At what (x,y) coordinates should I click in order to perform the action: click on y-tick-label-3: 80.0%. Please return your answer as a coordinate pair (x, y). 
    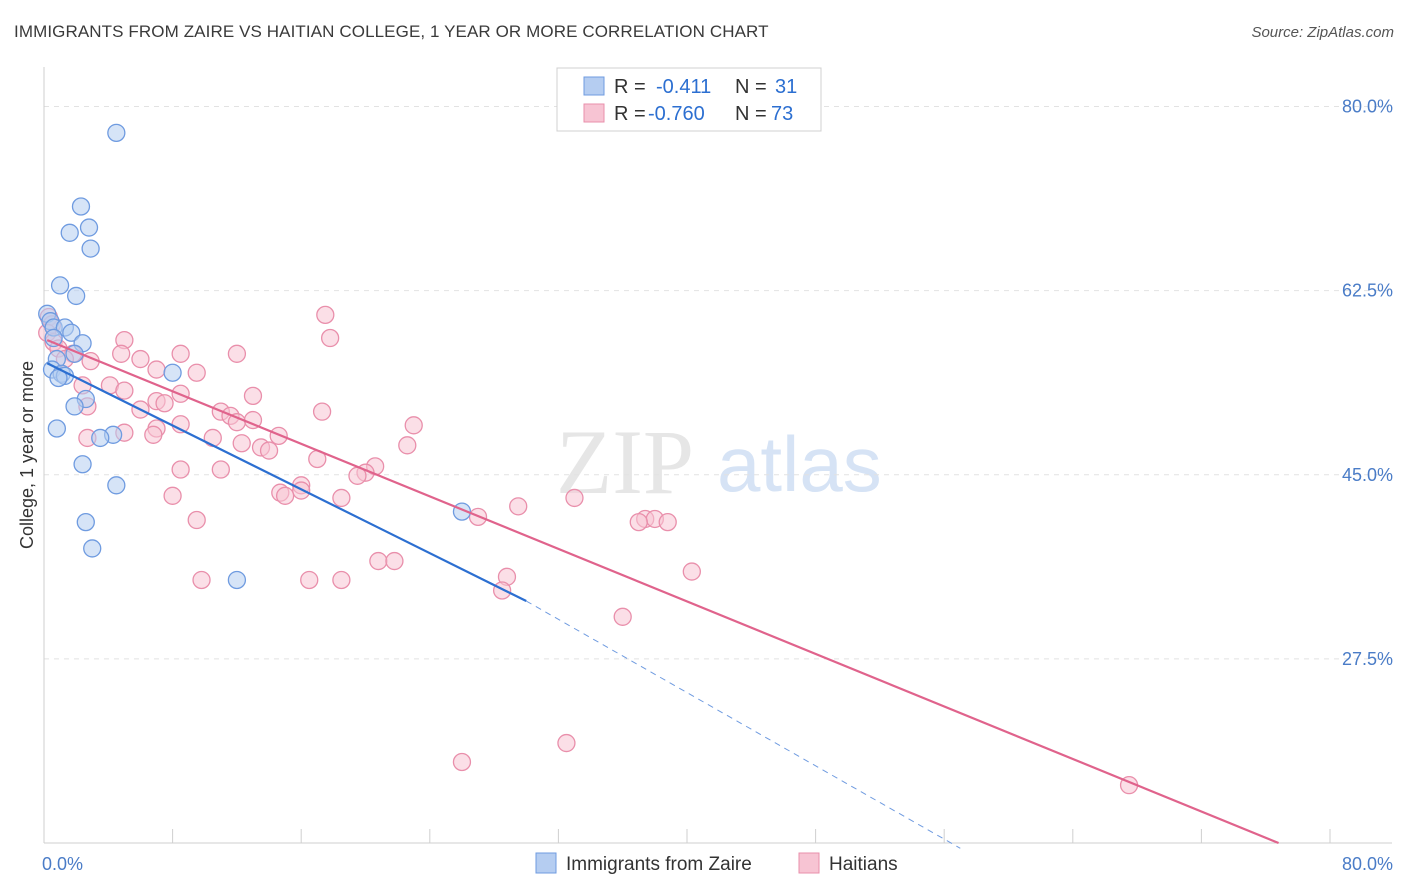
    Looking at the image, I should click on (1367, 107).